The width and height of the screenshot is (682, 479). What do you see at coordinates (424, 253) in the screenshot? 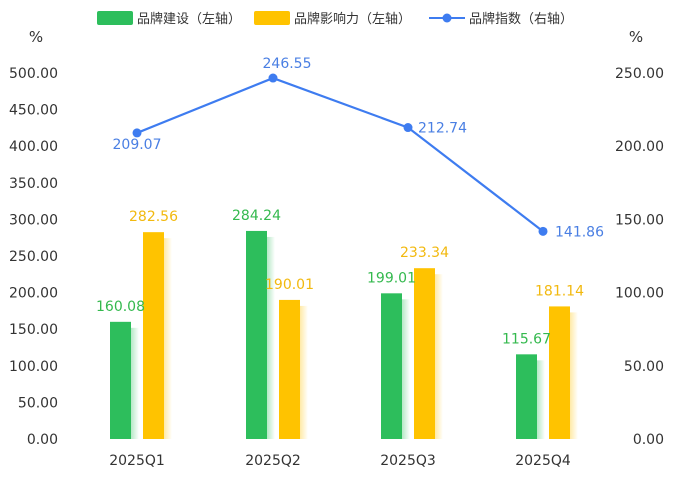
I see `data-label-1-2: 233.34` at bounding box center [424, 253].